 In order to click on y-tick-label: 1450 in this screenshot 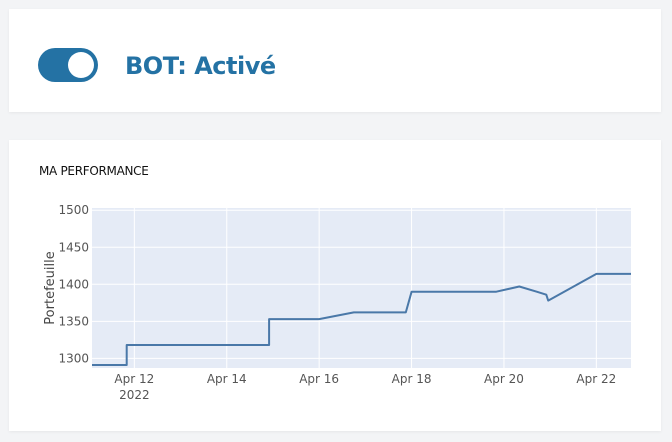, I will do `click(73, 247)`.